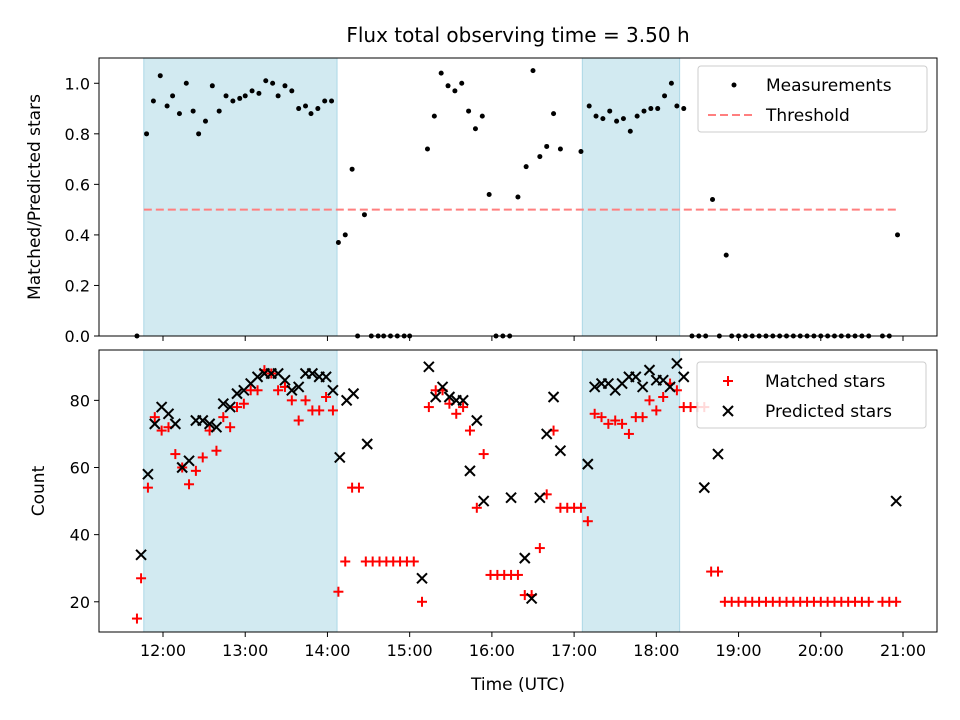 The image size is (960, 720). Describe the element at coordinates (492, 650) in the screenshot. I see `x-tick-label: 16:00` at that location.